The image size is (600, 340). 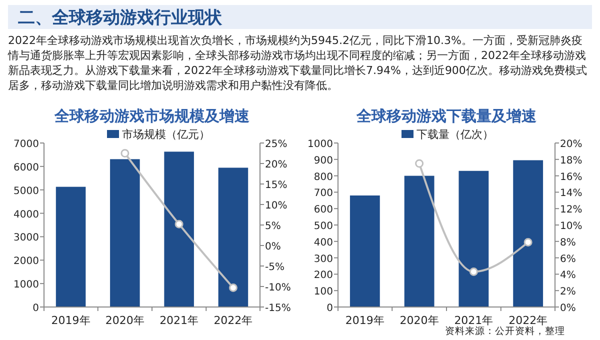 What do you see at coordinates (455, 134) in the screenshot?
I see `legend-label: 下载量（亿次）` at bounding box center [455, 134].